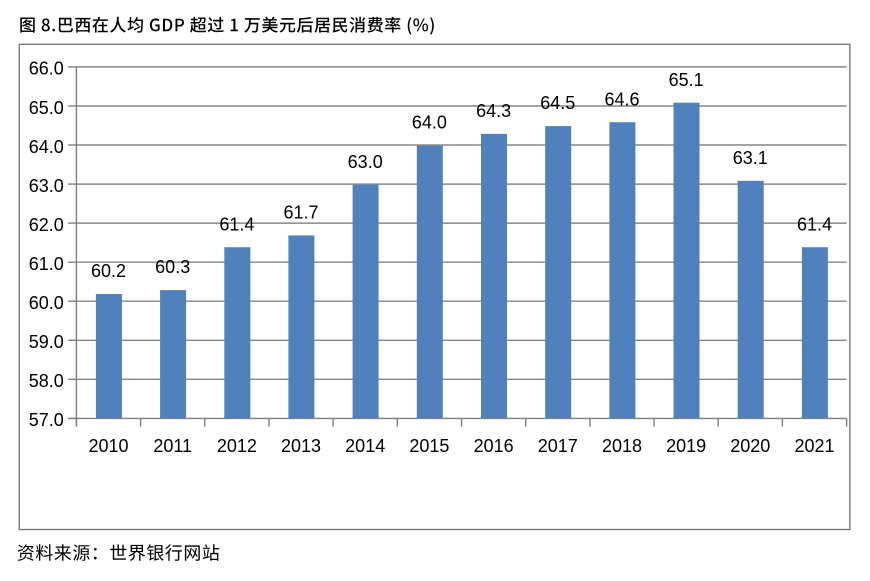 The width and height of the screenshot is (870, 581). I want to click on svg-text: 2013, so click(301, 446).